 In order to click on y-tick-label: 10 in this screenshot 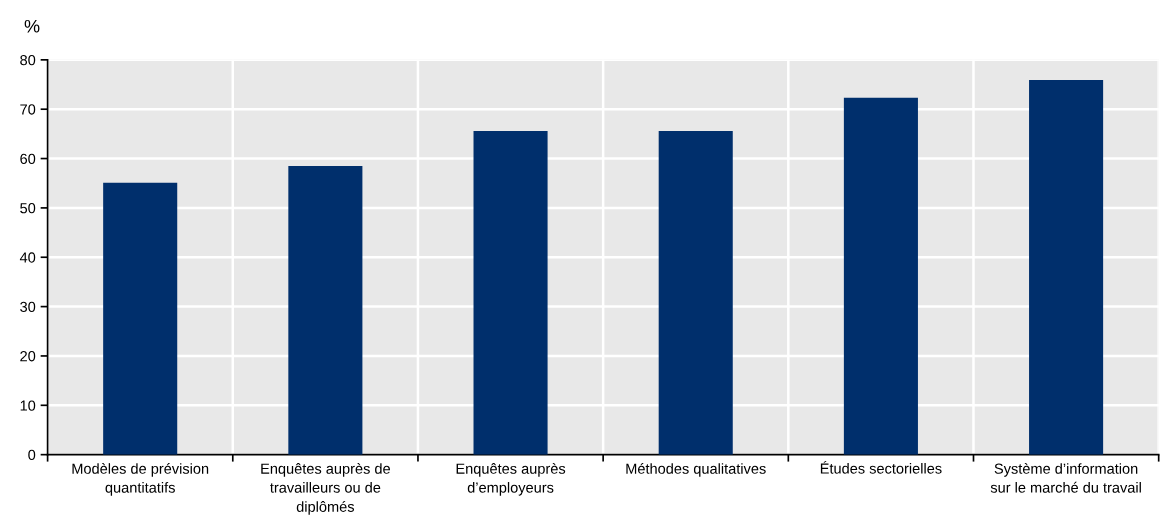, I will do `click(28, 405)`.